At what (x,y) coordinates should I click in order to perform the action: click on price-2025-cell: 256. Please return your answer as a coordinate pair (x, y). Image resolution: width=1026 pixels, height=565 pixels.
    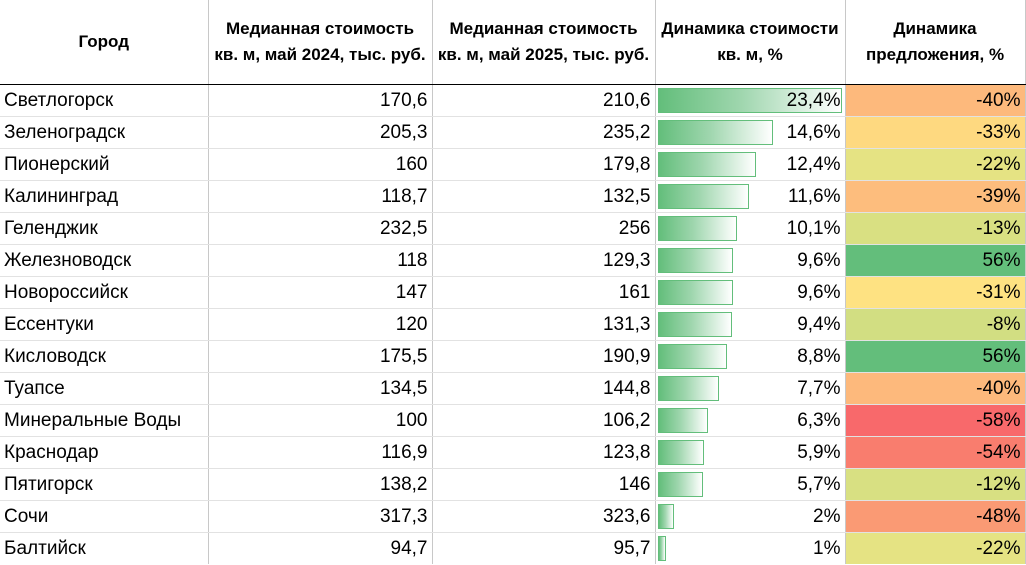
    Looking at the image, I should click on (544, 228).